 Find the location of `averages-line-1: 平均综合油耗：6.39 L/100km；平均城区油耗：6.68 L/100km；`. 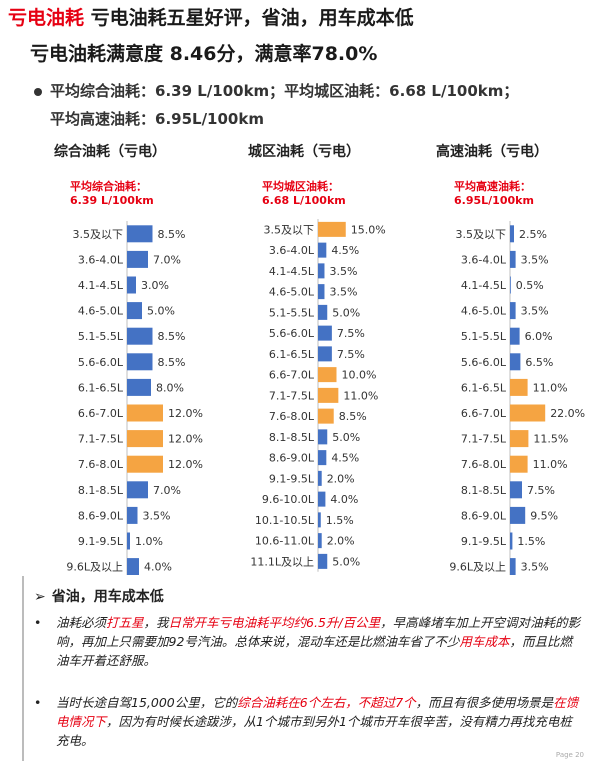

averages-line-1: 平均综合油耗：6.39 L/100km；平均城区油耗：6.68 L/100km； is located at coordinates (276, 90).